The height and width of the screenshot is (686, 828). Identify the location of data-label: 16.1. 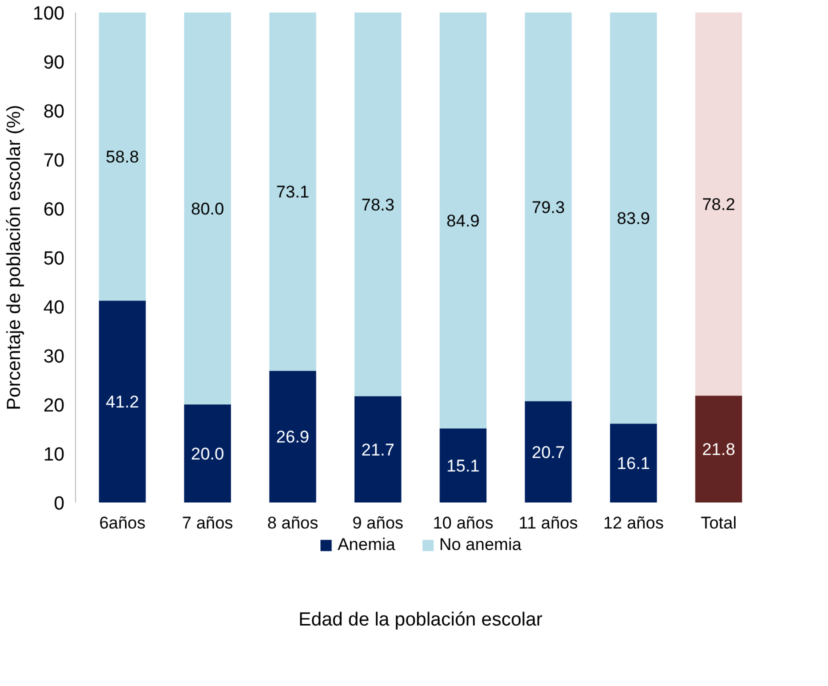
(633, 464).